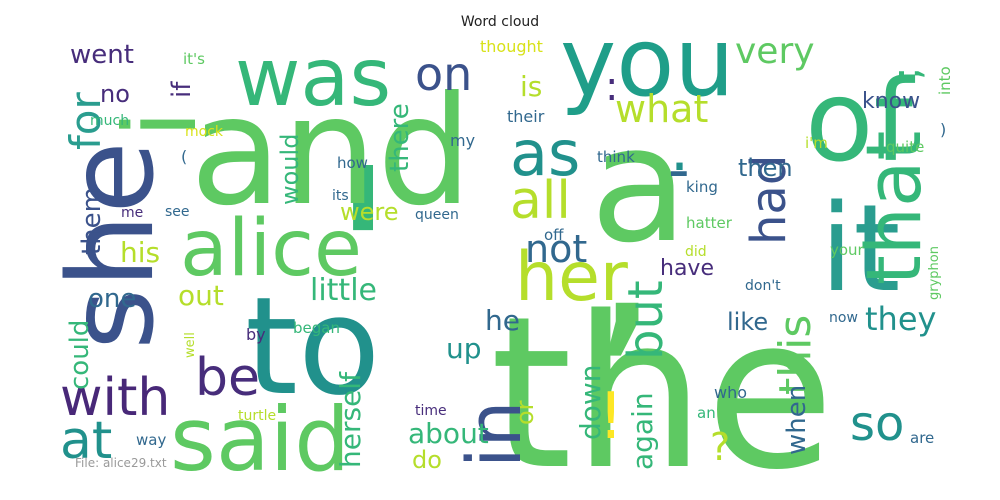 The image size is (1000, 500). I want to click on word-49: one, so click(112, 299).